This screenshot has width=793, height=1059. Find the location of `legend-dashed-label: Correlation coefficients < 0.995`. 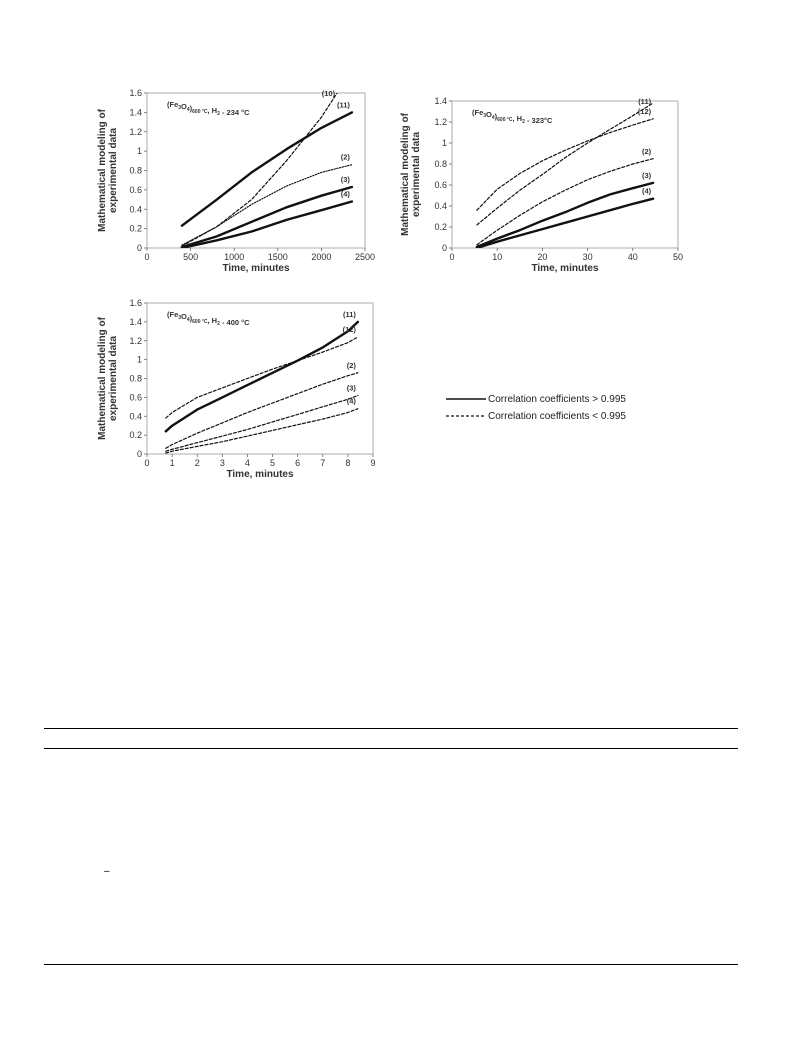

legend-dashed-label: Correlation coefficients < 0.995 is located at coordinates (557, 416).